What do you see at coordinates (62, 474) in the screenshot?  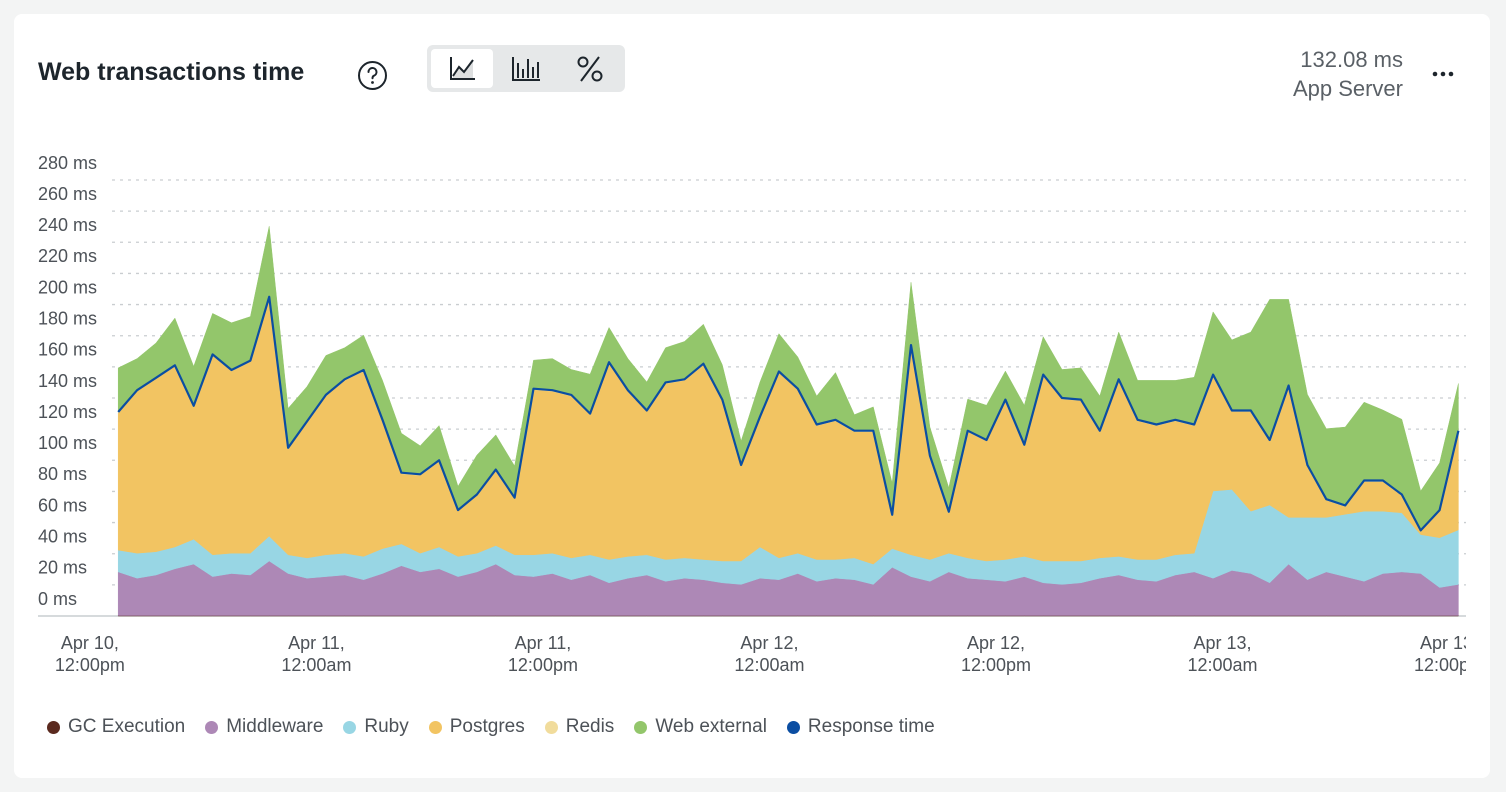 I see `y-tick-label: 80 ms` at bounding box center [62, 474].